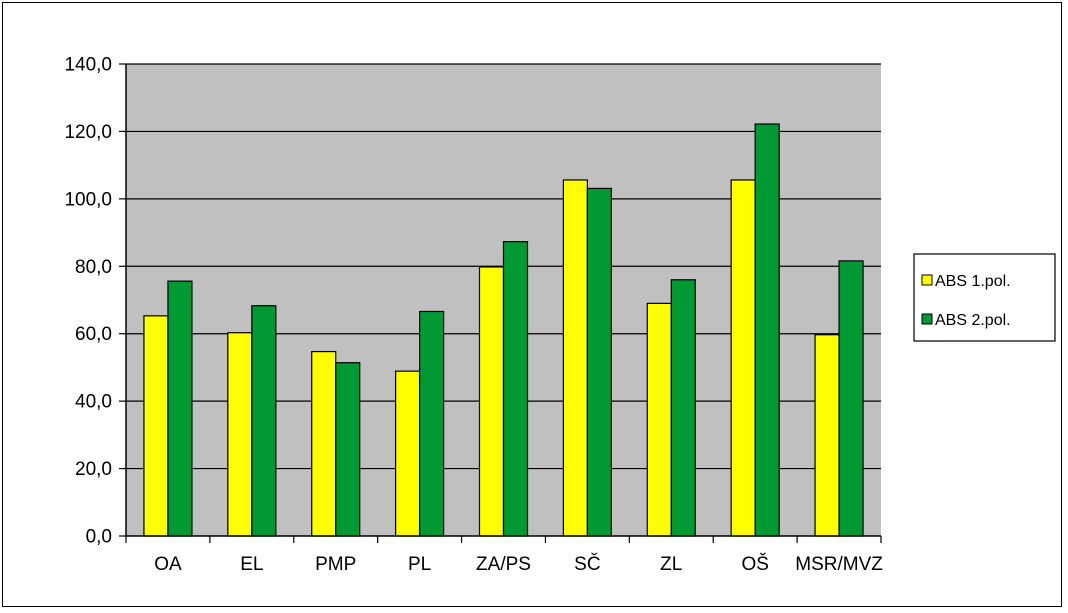 This screenshot has height=613, width=1068. What do you see at coordinates (973, 320) in the screenshot?
I see `legend-label-abs-2: ABS 2.pol.` at bounding box center [973, 320].